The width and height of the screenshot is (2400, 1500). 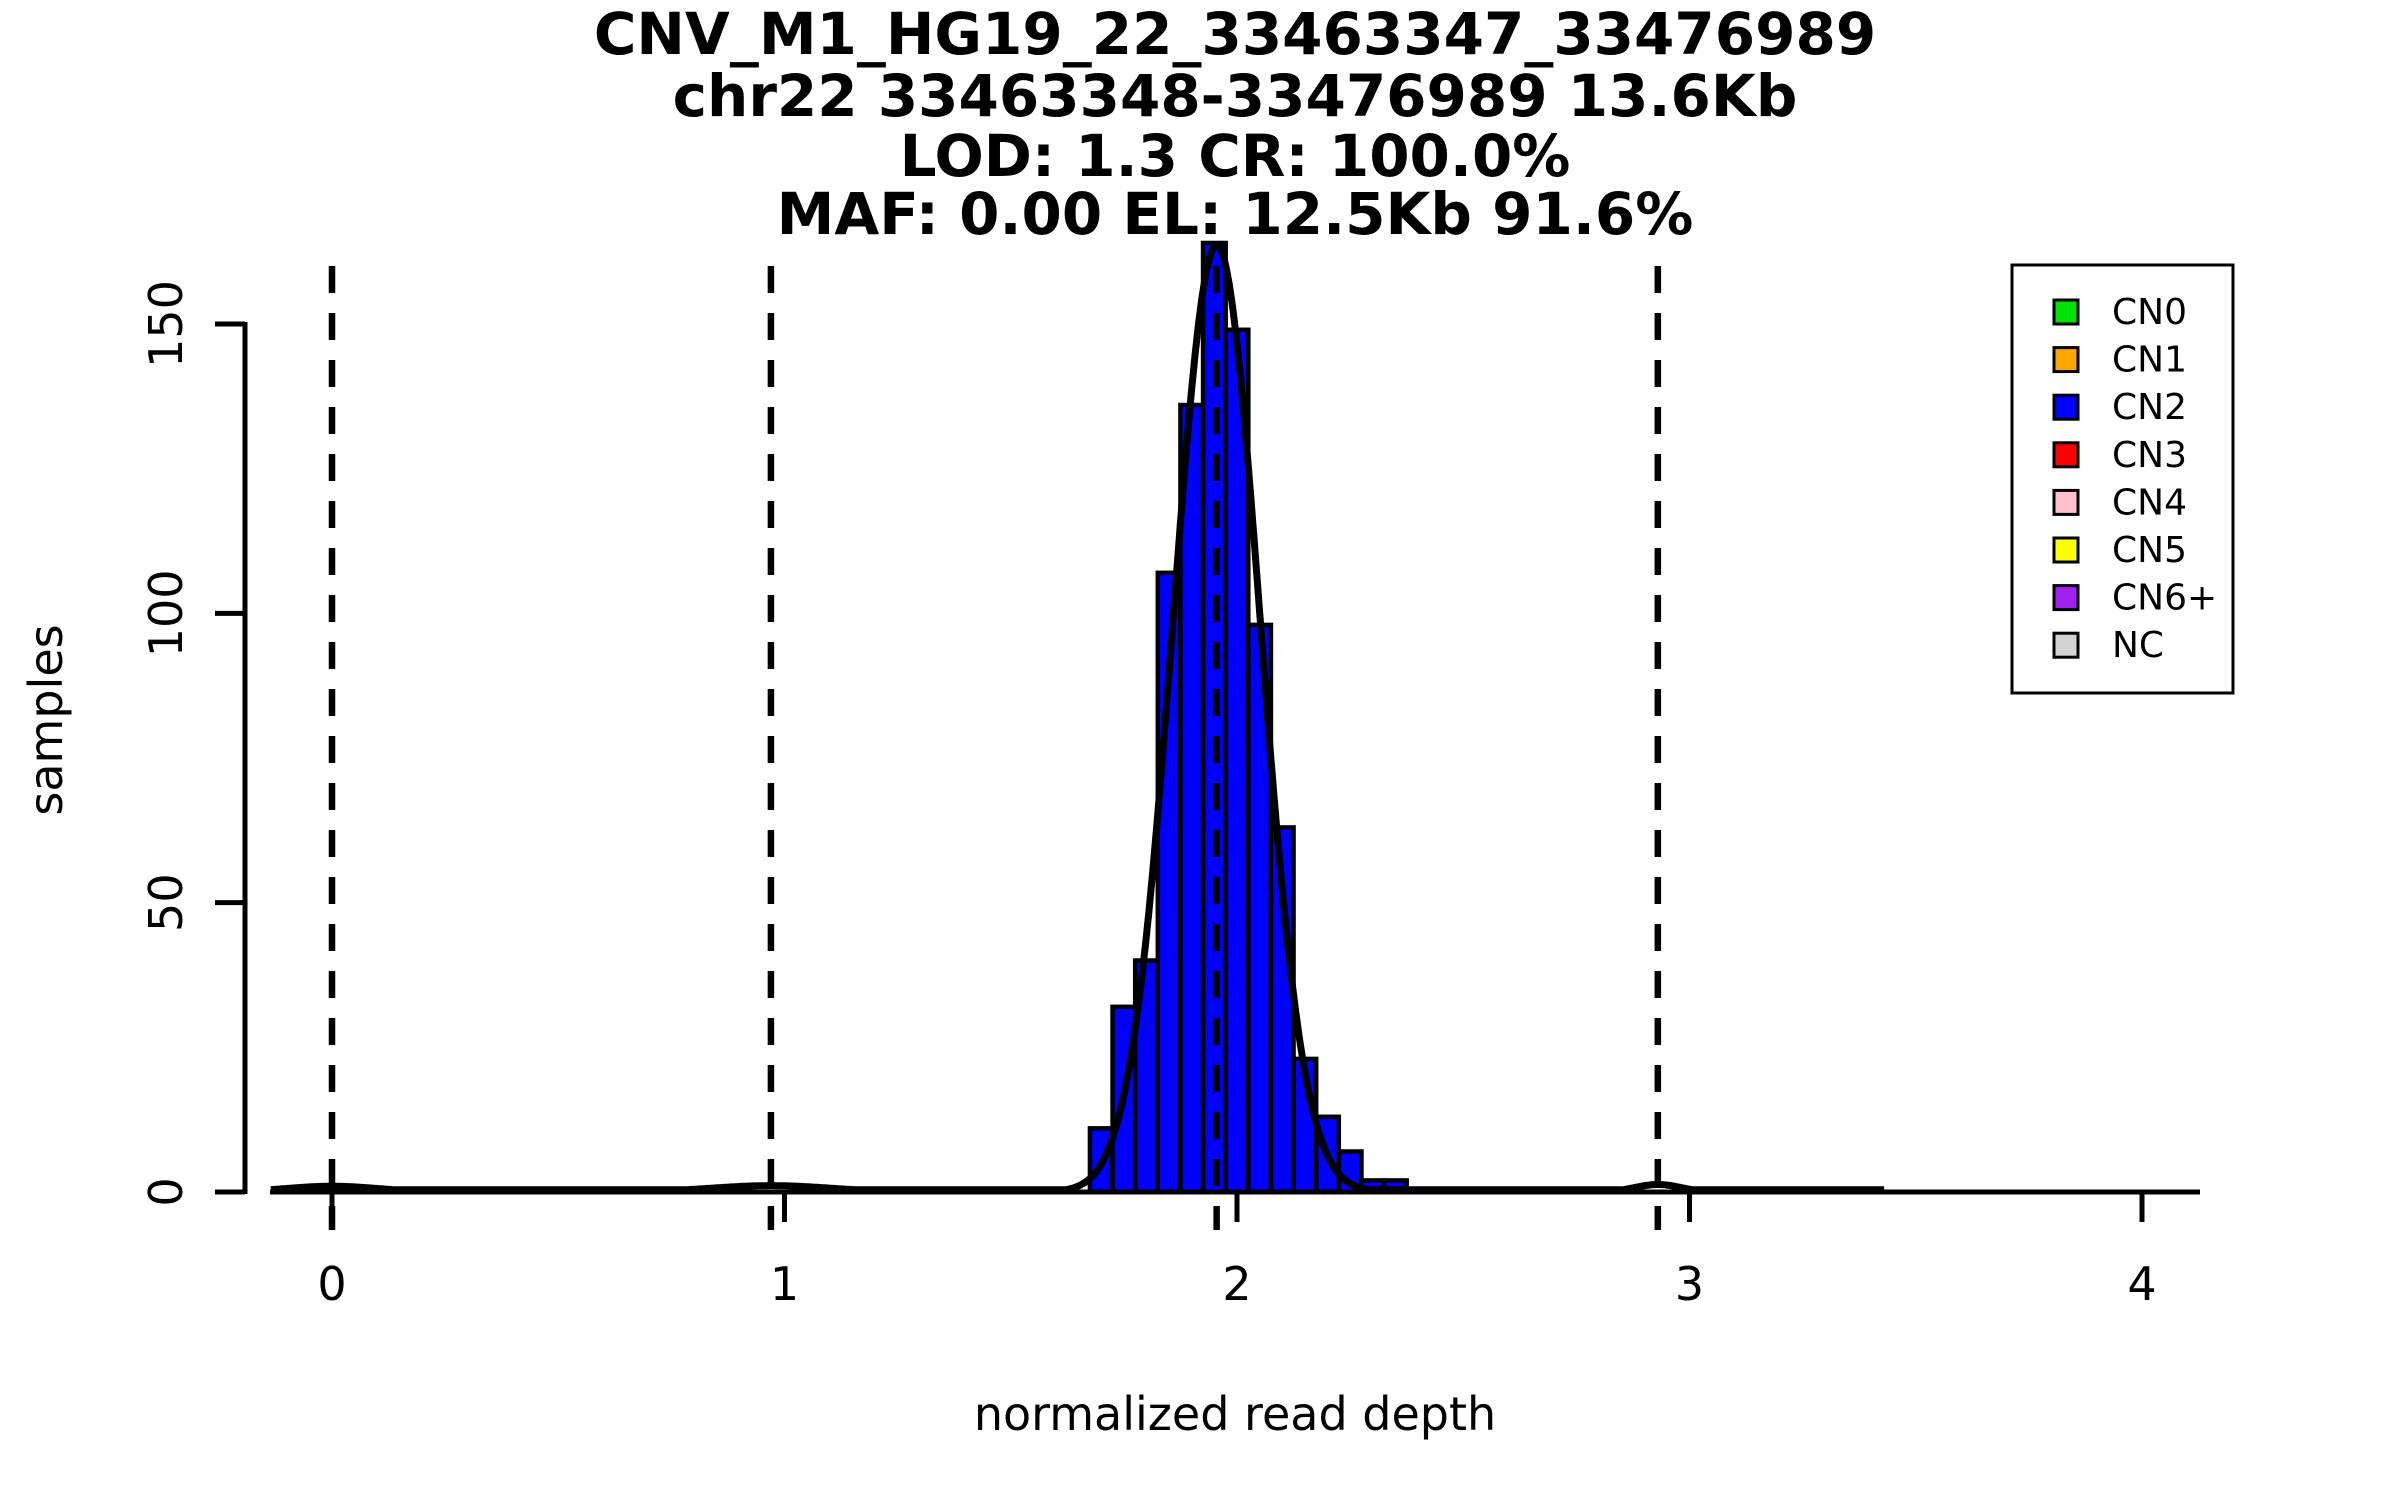 What do you see at coordinates (2141, 1284) in the screenshot?
I see `x-tick-label: 4` at bounding box center [2141, 1284].